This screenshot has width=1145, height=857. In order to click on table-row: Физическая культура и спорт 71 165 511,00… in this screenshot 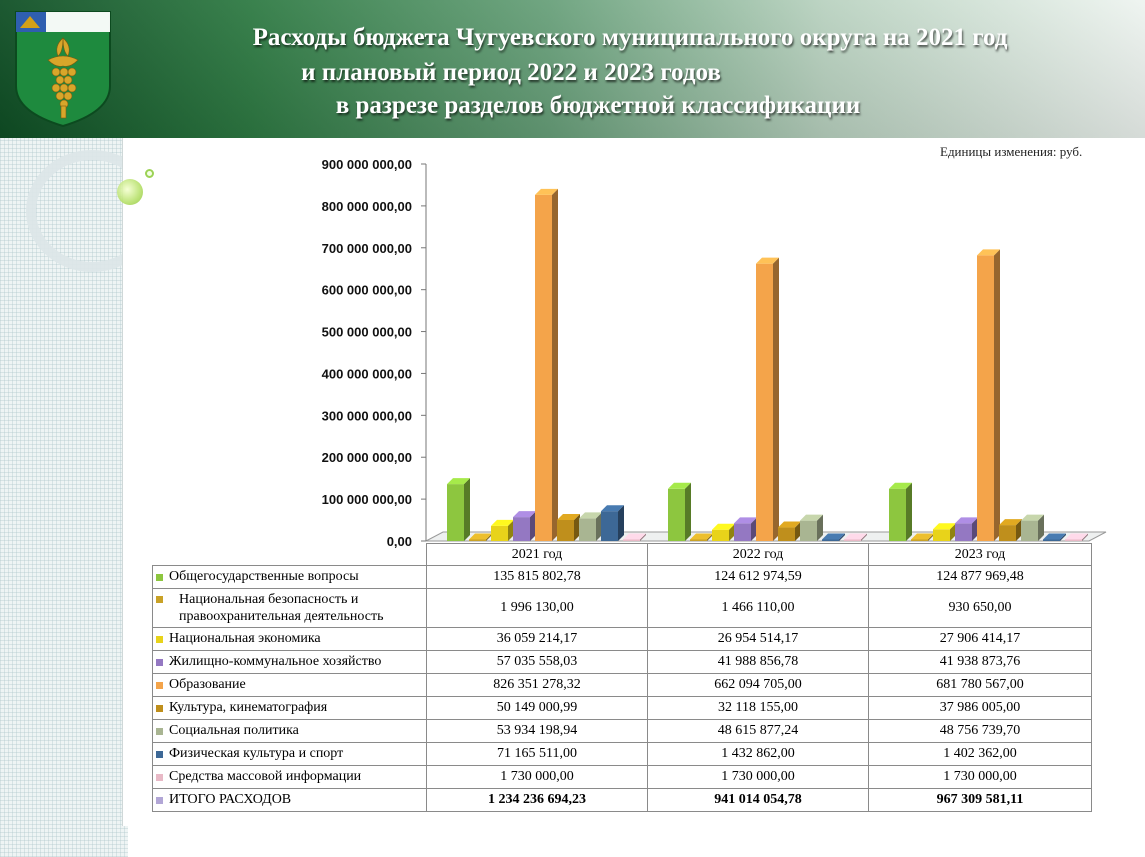, I will do `click(622, 754)`.